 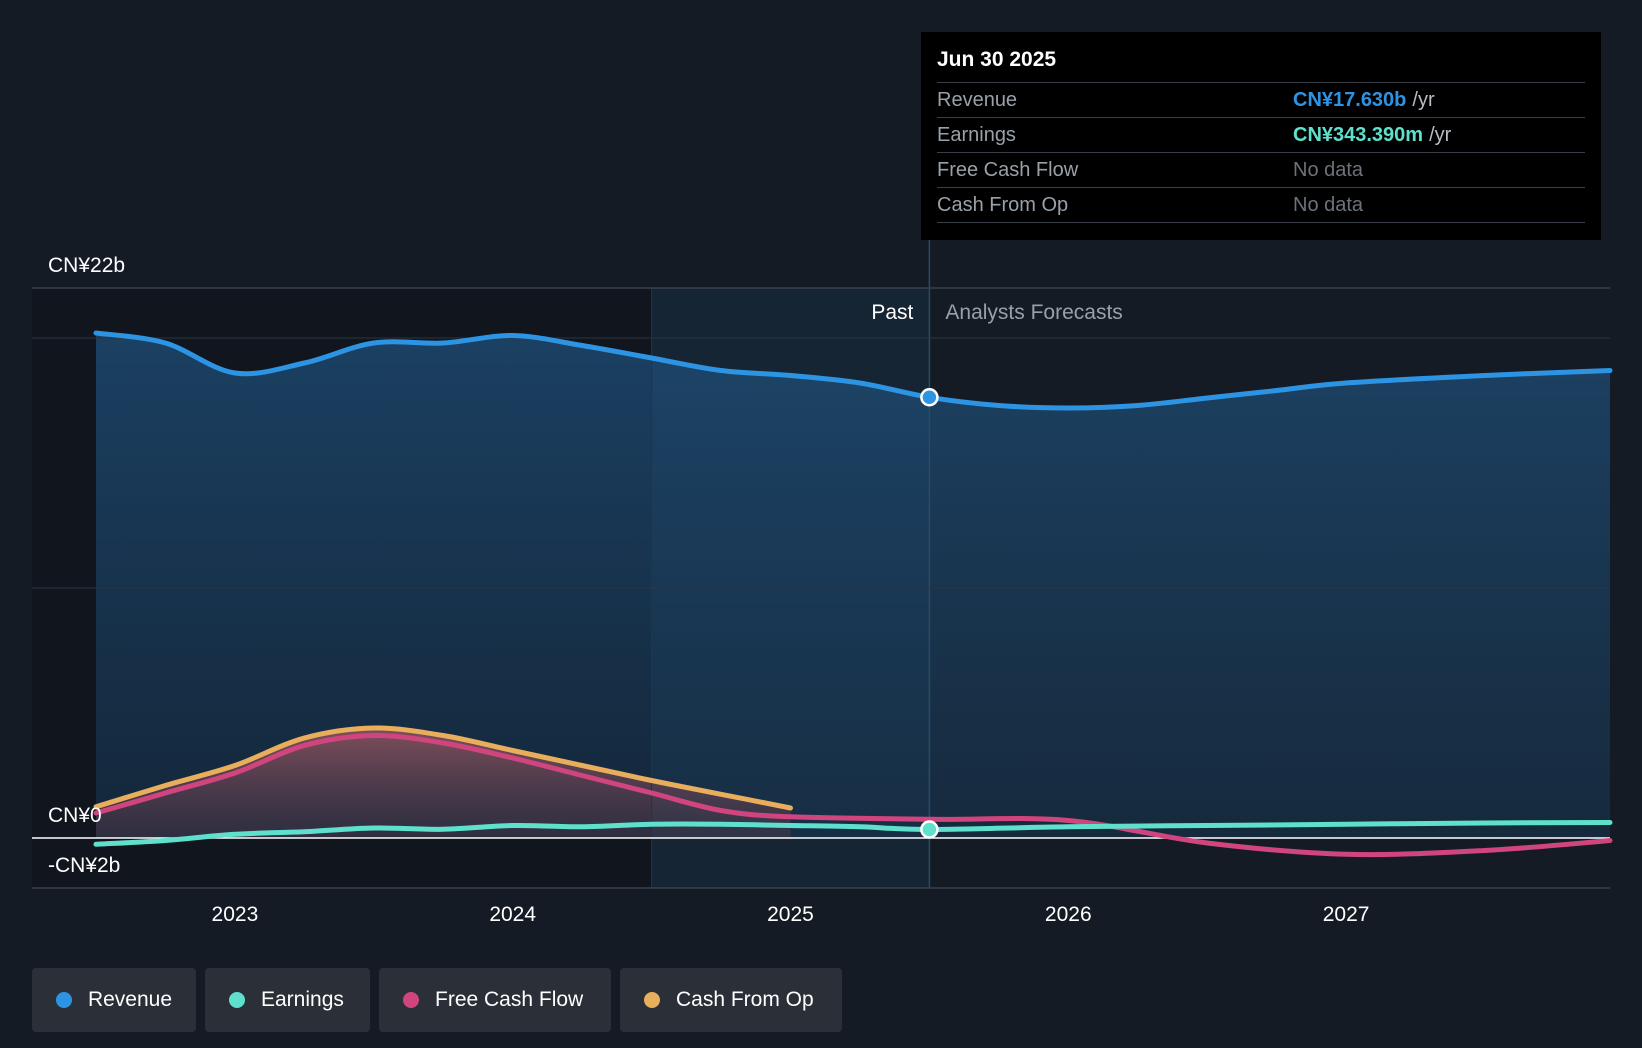 What do you see at coordinates (443, 768) in the screenshot?
I see `cash-from-op-line` at bounding box center [443, 768].